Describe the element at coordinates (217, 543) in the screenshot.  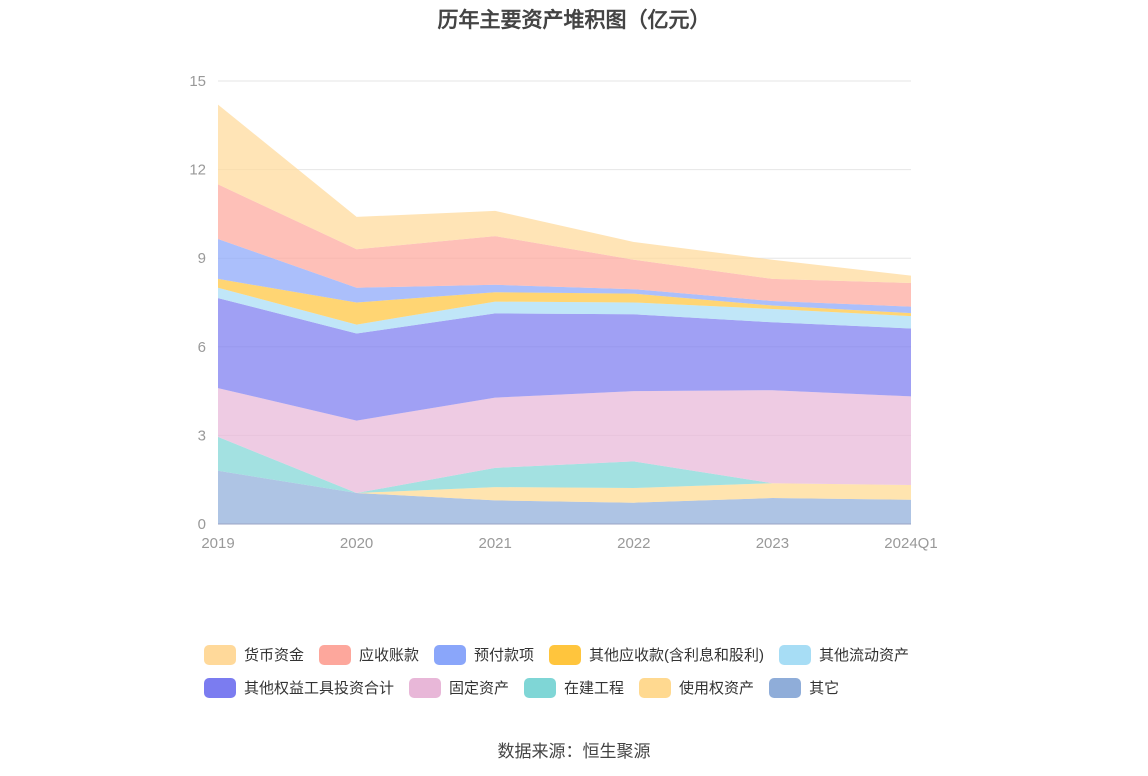
I see `x-tick-label: 2019` at that location.